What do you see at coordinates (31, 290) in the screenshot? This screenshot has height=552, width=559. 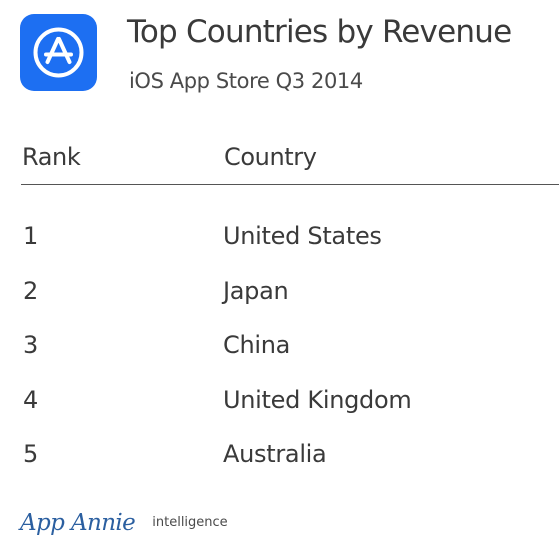 I see `rank-cell: 2` at bounding box center [31, 290].